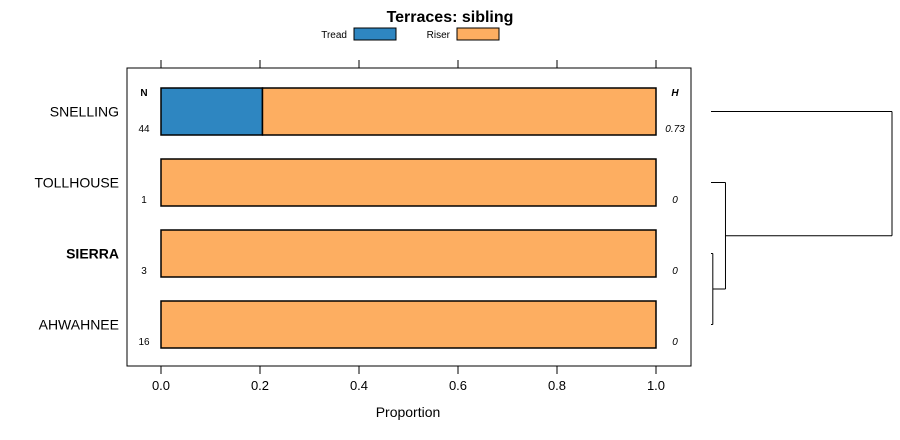  Describe the element at coordinates (144, 271) in the screenshot. I see `n-value: 3` at that location.